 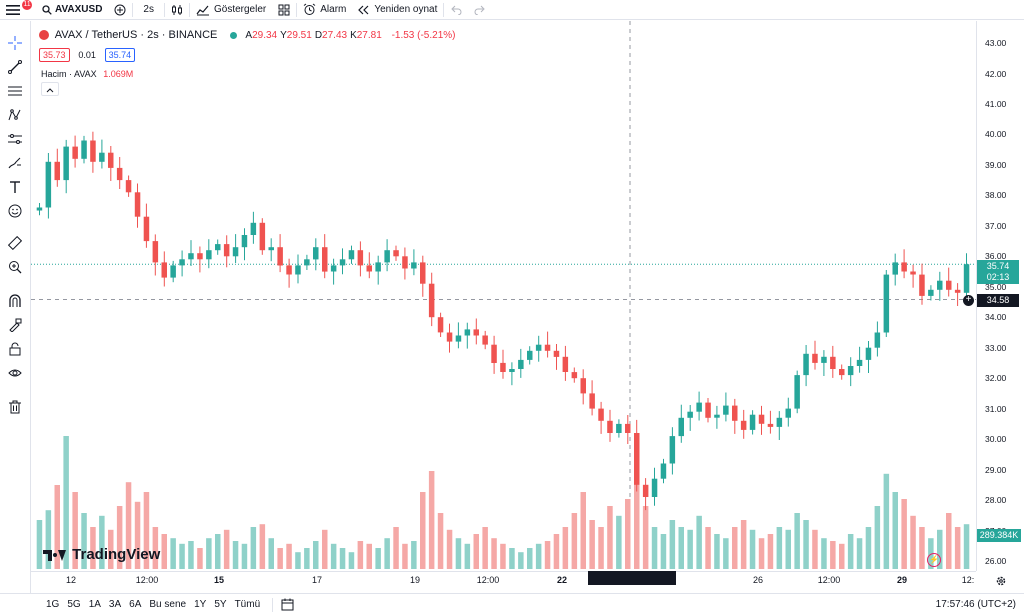 What do you see at coordinates (324, 10) in the screenshot?
I see `alarm-button: Alarm` at bounding box center [324, 10].